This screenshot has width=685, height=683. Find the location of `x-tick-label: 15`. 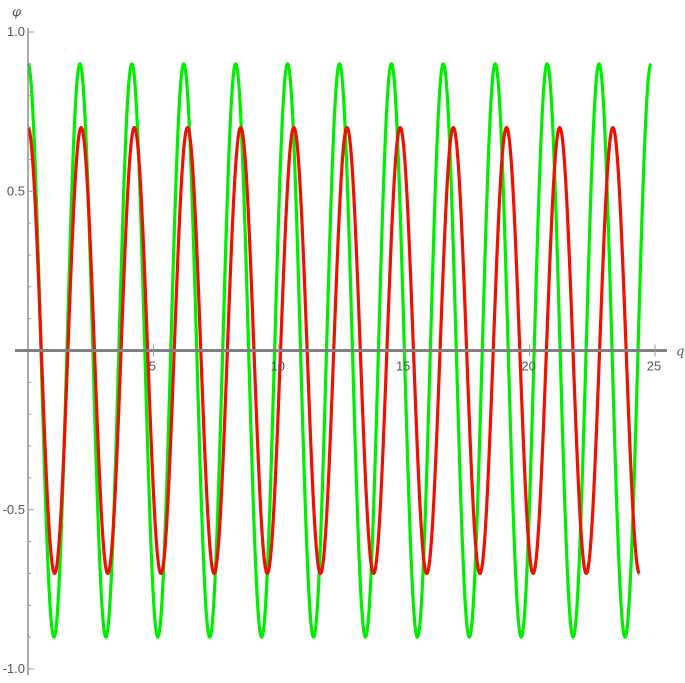

x-tick-label: 15 is located at coordinates (403, 366).